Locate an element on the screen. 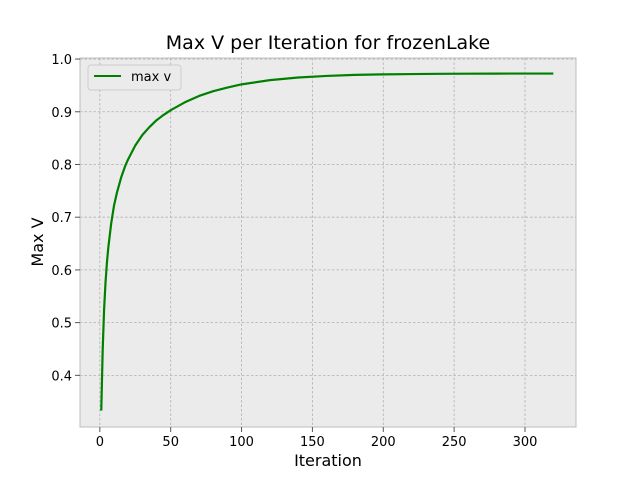  x-tick-label: 0 is located at coordinates (100, 442).